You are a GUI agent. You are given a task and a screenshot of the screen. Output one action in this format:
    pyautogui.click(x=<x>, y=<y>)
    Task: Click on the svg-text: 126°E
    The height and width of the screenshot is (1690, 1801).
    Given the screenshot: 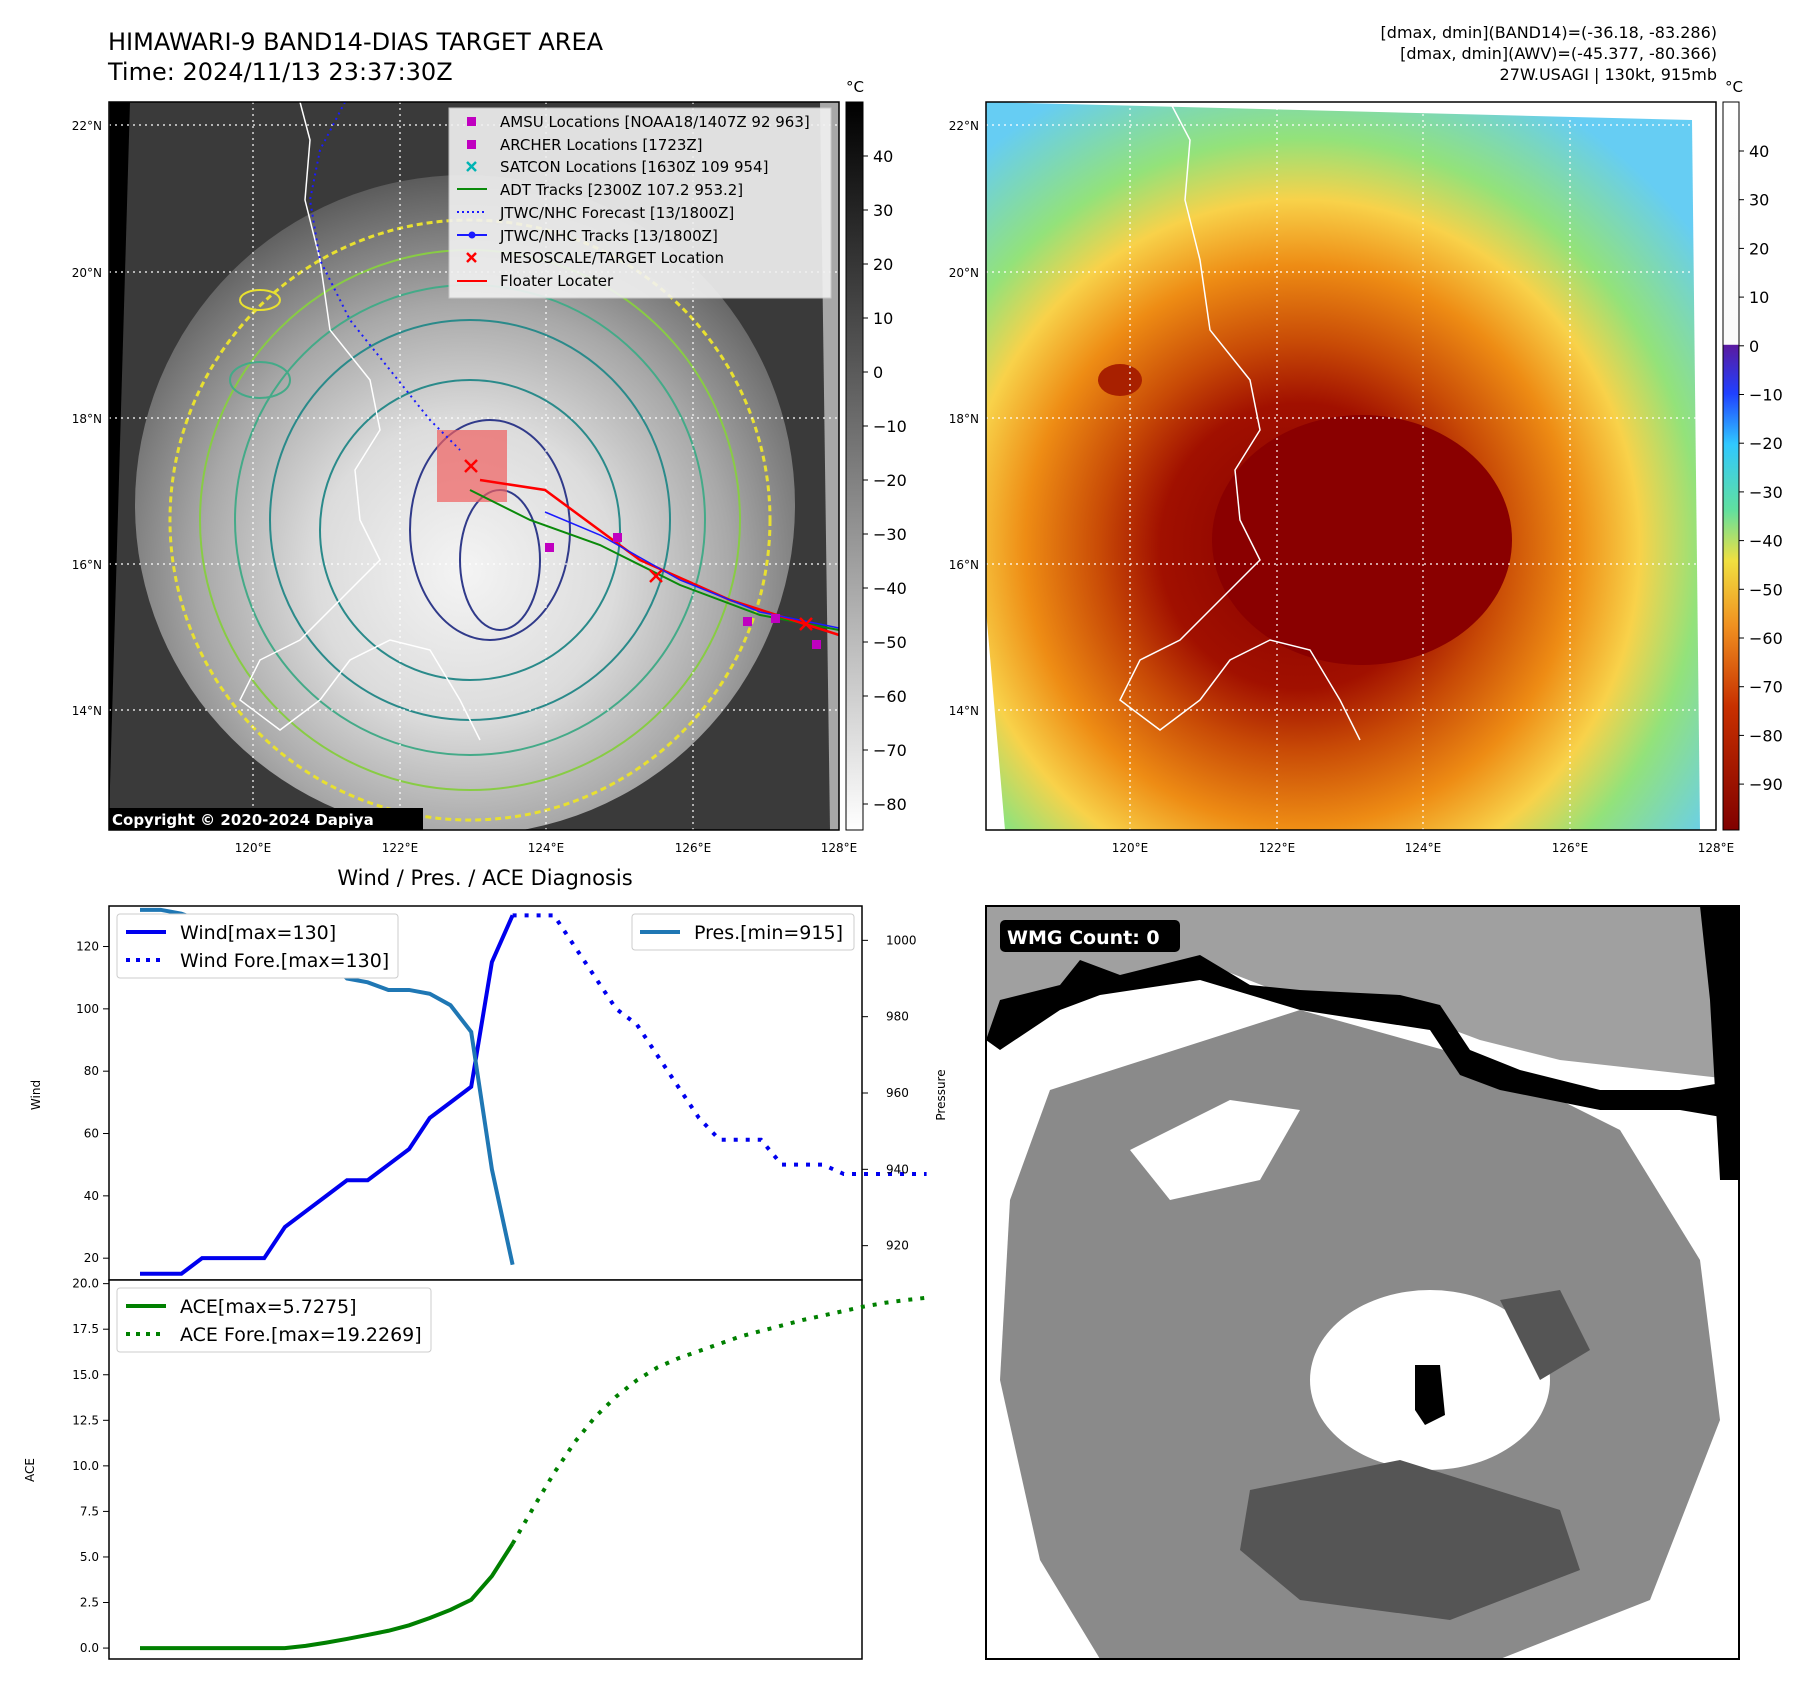 What is the action you would take?
    pyautogui.click(x=693, y=848)
    